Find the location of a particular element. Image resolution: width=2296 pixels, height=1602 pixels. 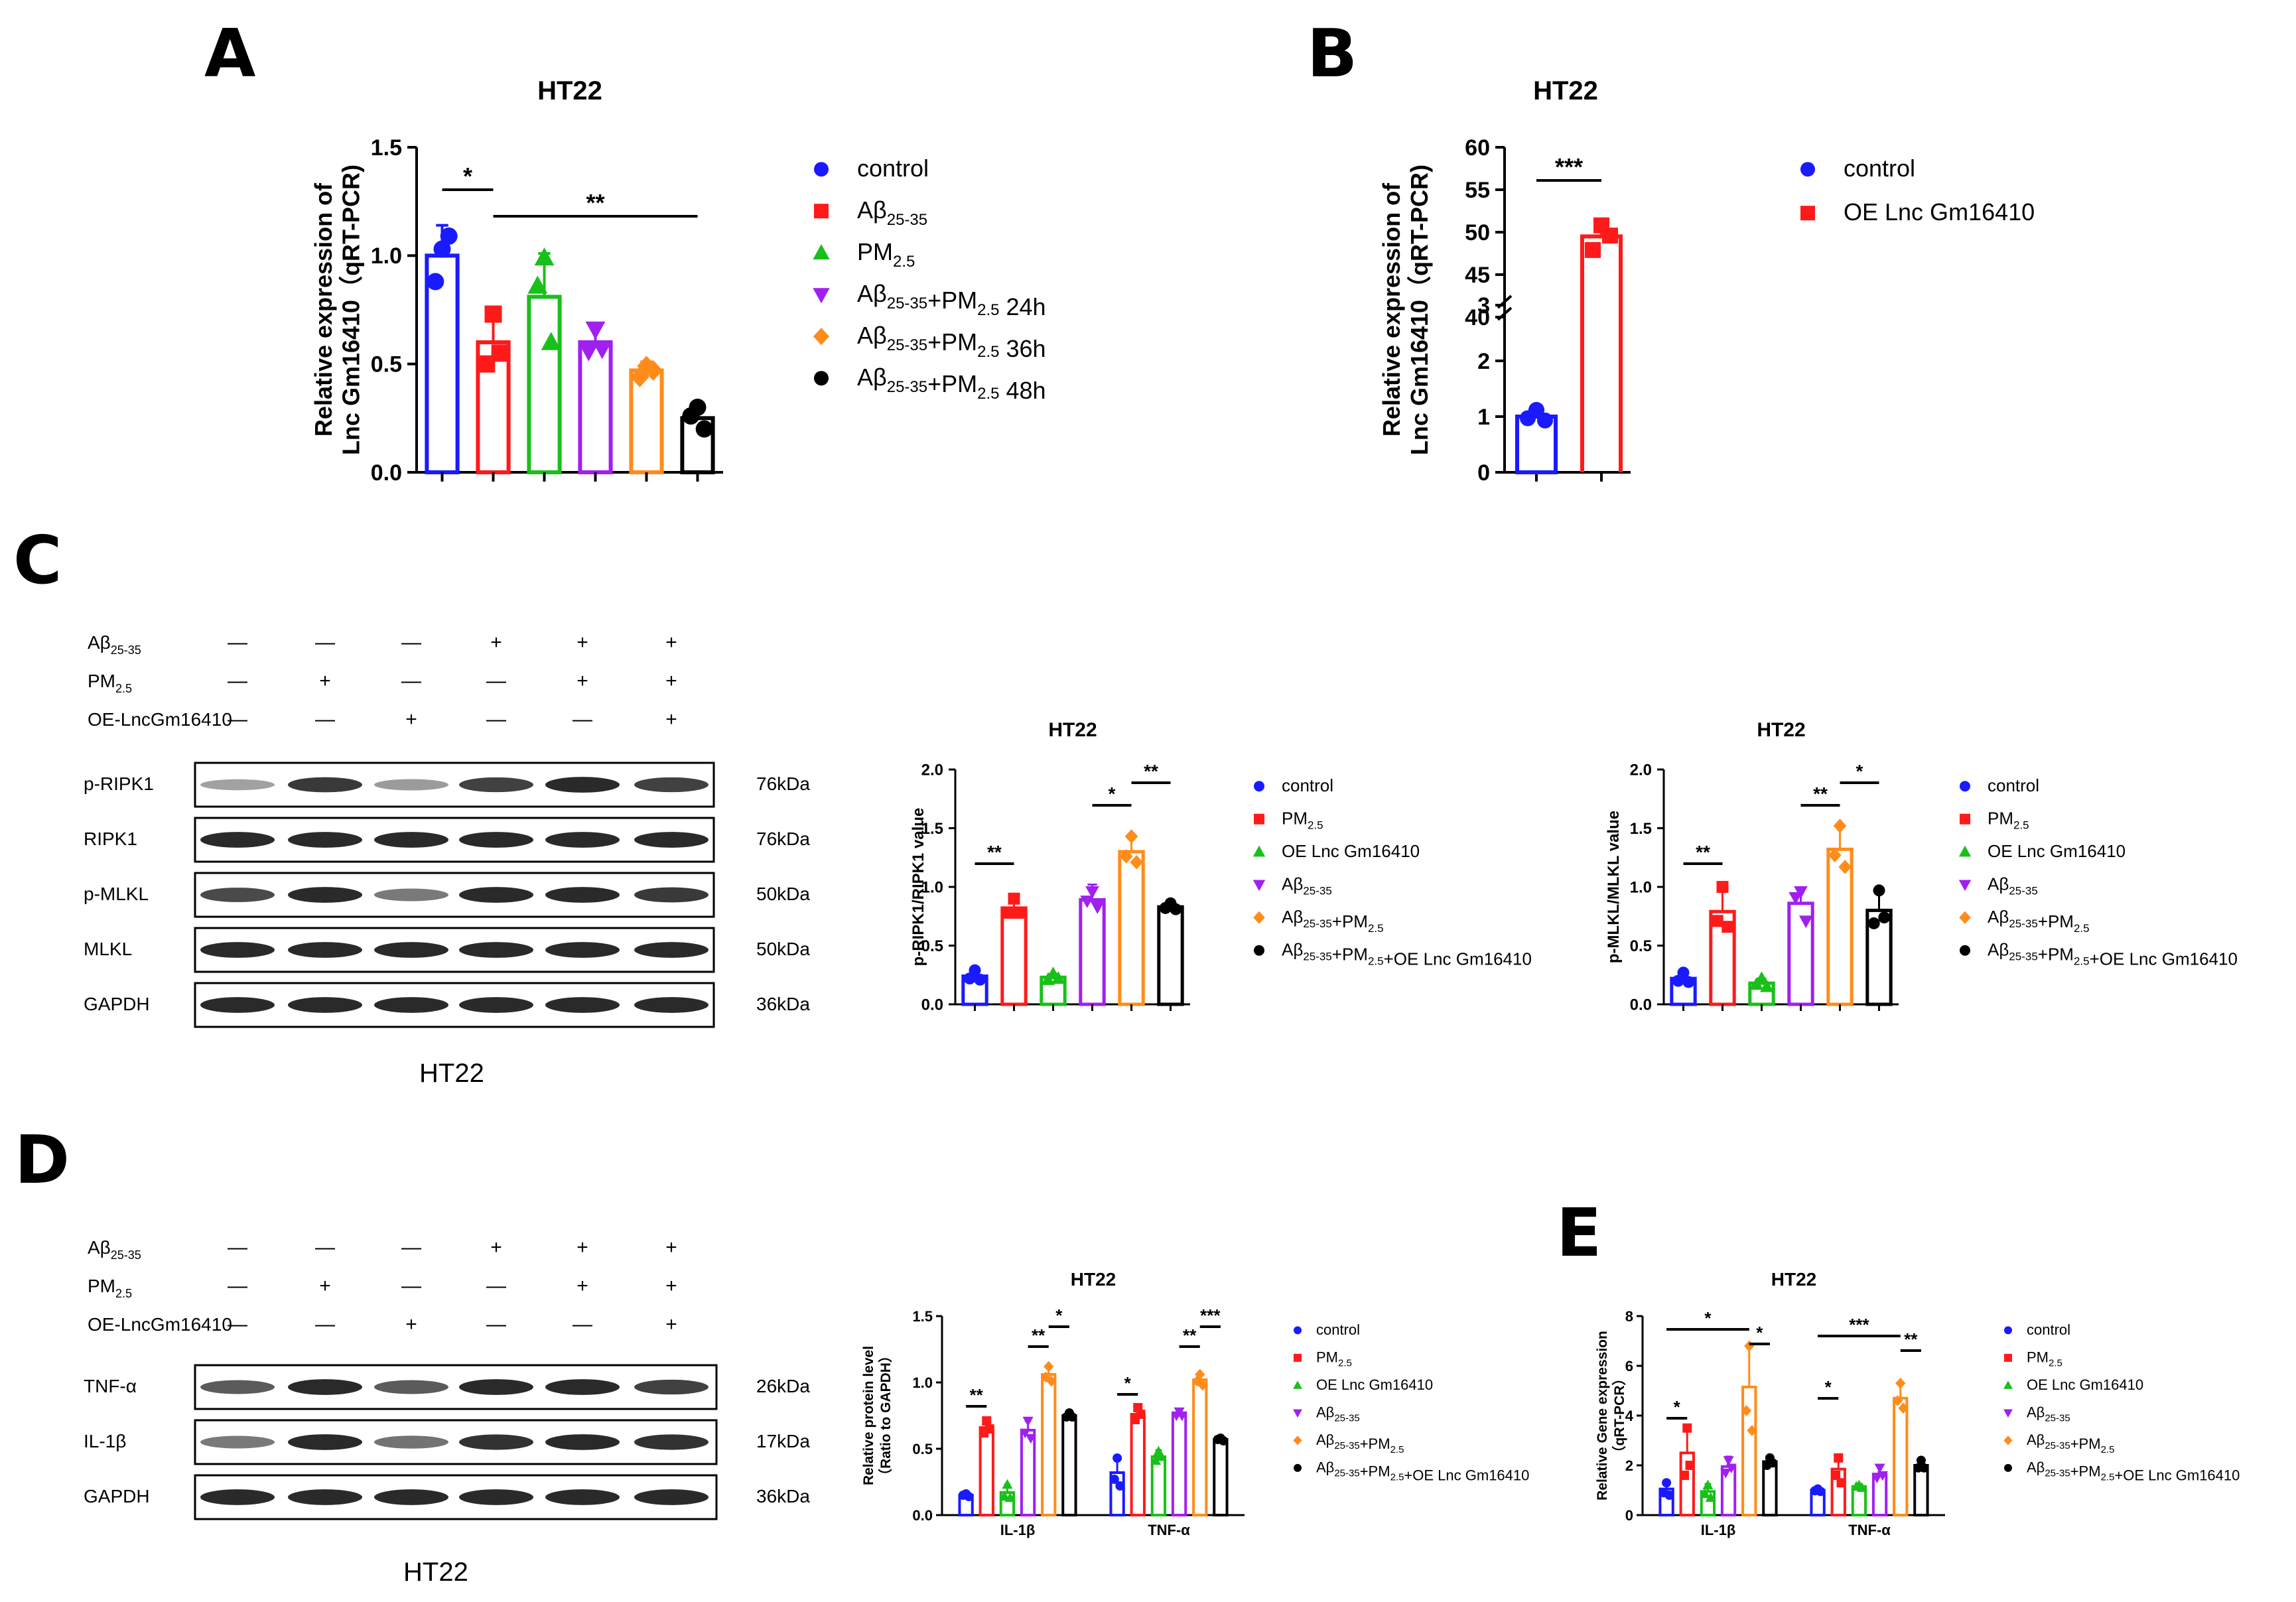

significance-label: ** is located at coordinates (1820, 793).